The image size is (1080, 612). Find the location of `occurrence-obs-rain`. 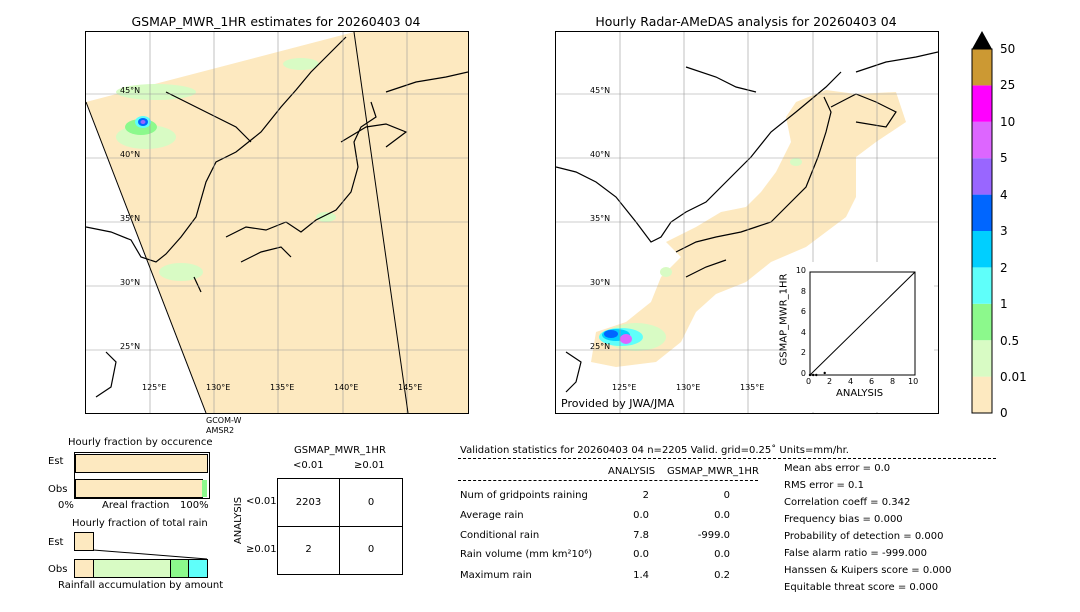

occurrence-obs-rain is located at coordinates (204, 488).